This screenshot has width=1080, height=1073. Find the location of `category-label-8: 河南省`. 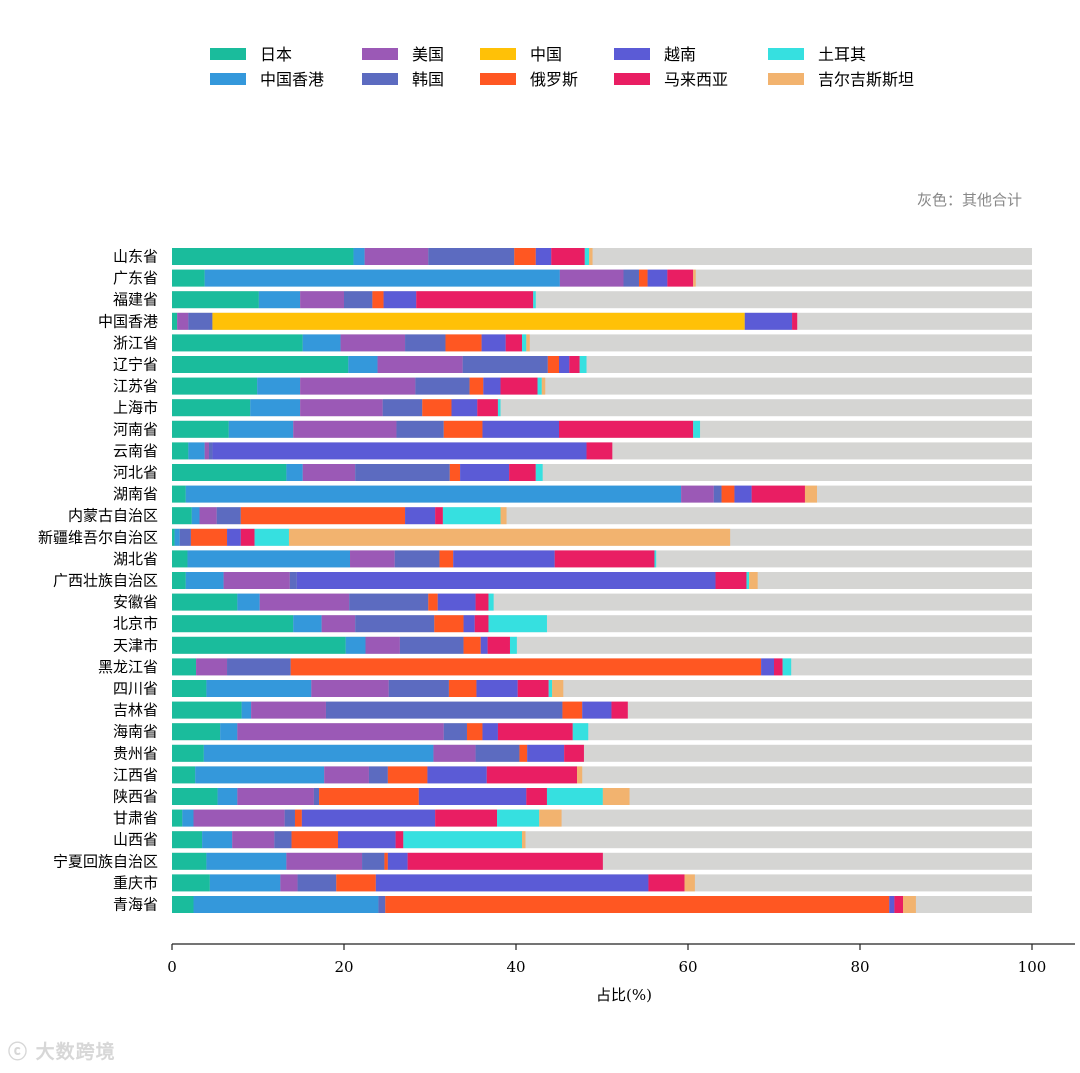

category-label-8: 河南省 is located at coordinates (135, 429).